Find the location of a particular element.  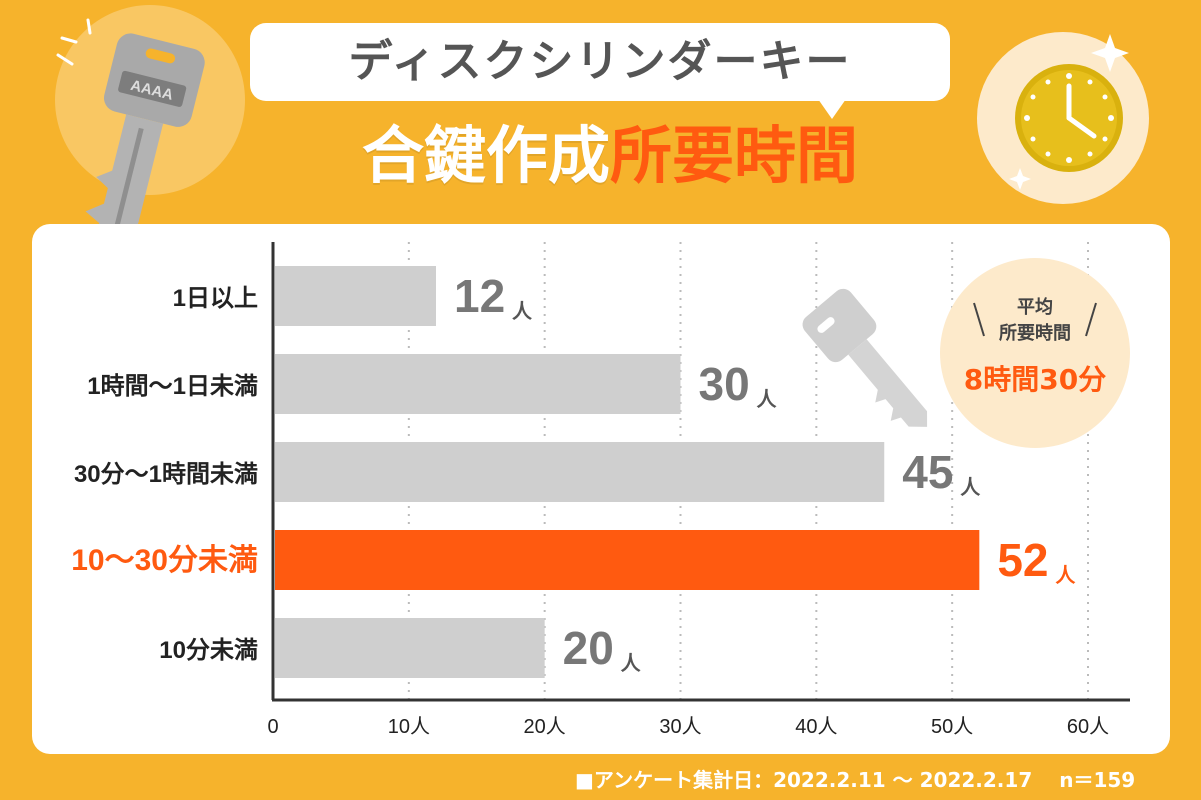

category-label: 10分未満 is located at coordinates (208, 650).